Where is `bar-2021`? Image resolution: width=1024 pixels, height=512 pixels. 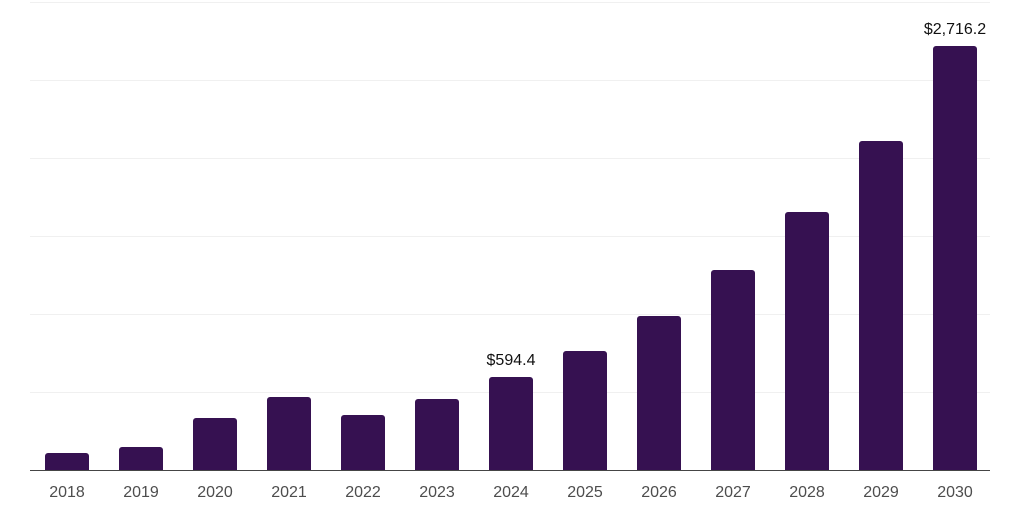
bar-2021 is located at coordinates (289, 433).